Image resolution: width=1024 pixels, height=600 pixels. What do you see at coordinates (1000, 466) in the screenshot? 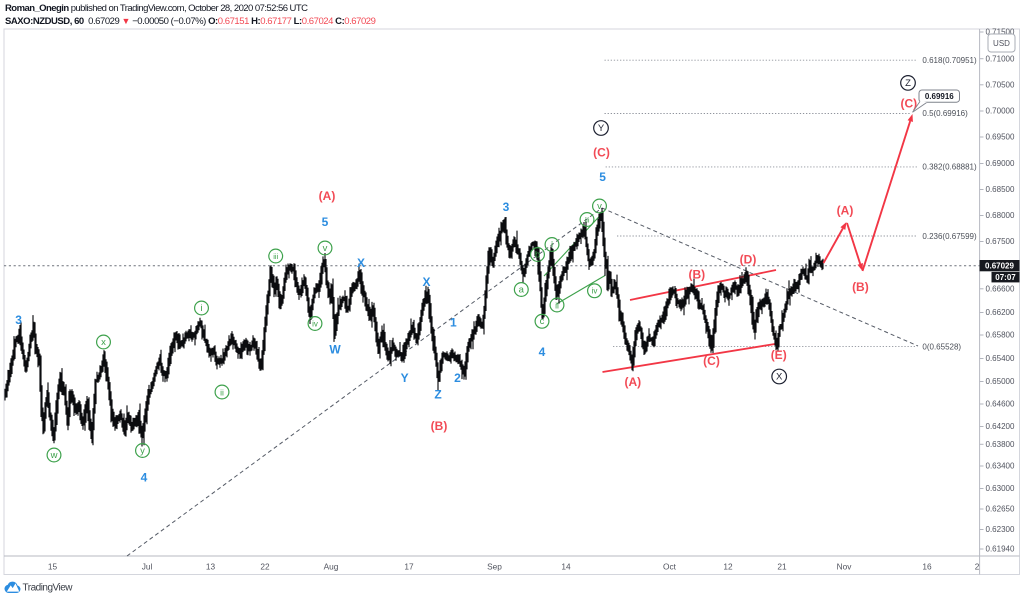
I see `svg-text: 0.63400` at bounding box center [1000, 466].